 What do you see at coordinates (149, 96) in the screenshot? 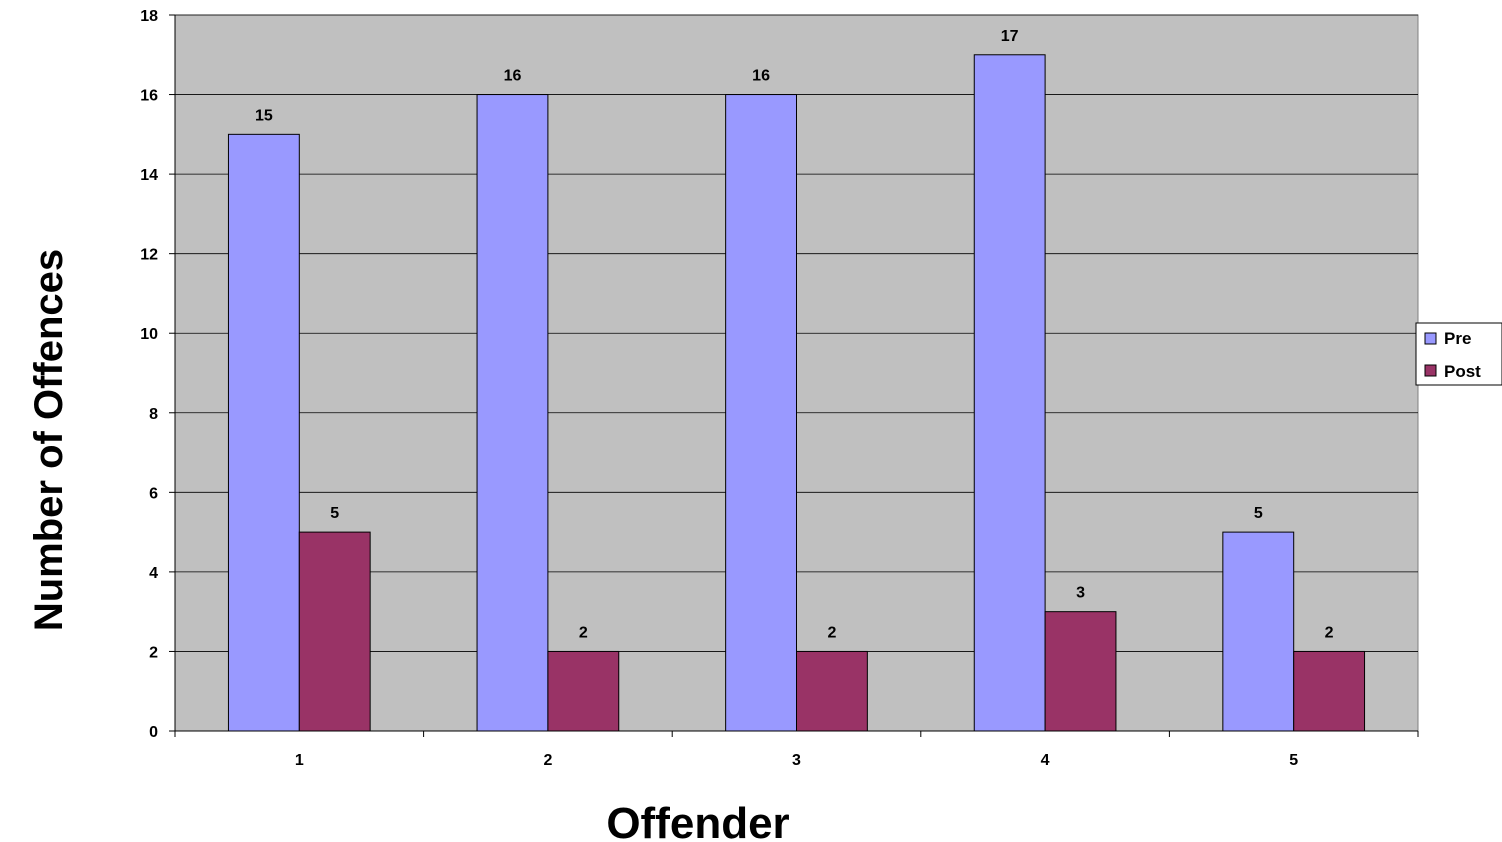
I see `y-tick-label: 16` at bounding box center [149, 96].